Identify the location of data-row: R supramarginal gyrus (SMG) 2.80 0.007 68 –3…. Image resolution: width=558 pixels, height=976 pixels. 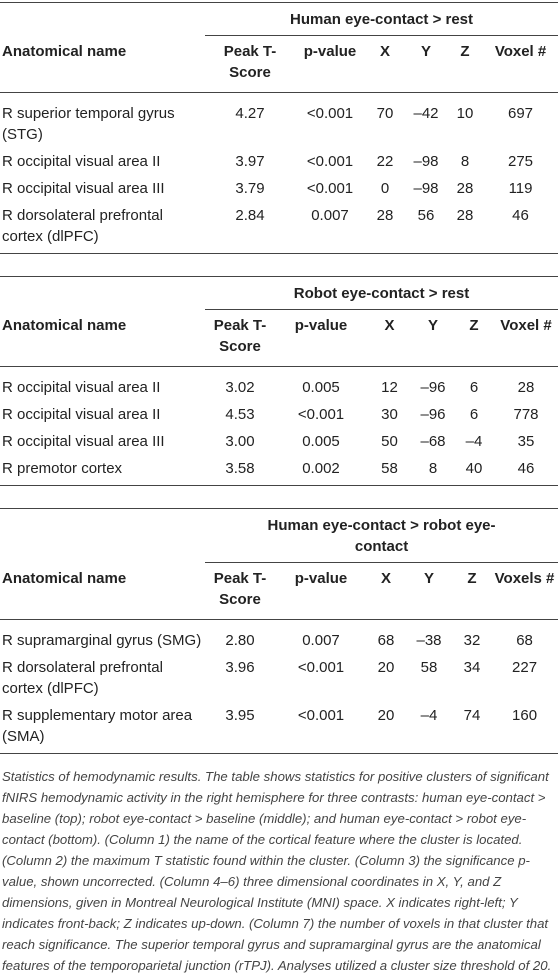
(279, 637).